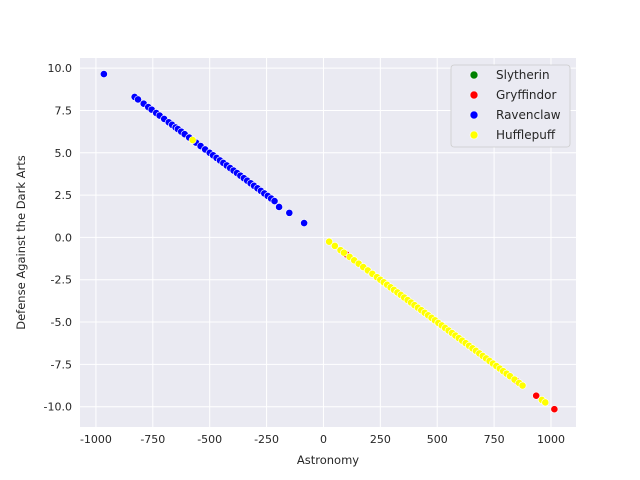  I want to click on legend: Slytherin Gryffindor Ravenclaw Hufflepuff, so click(510, 106).